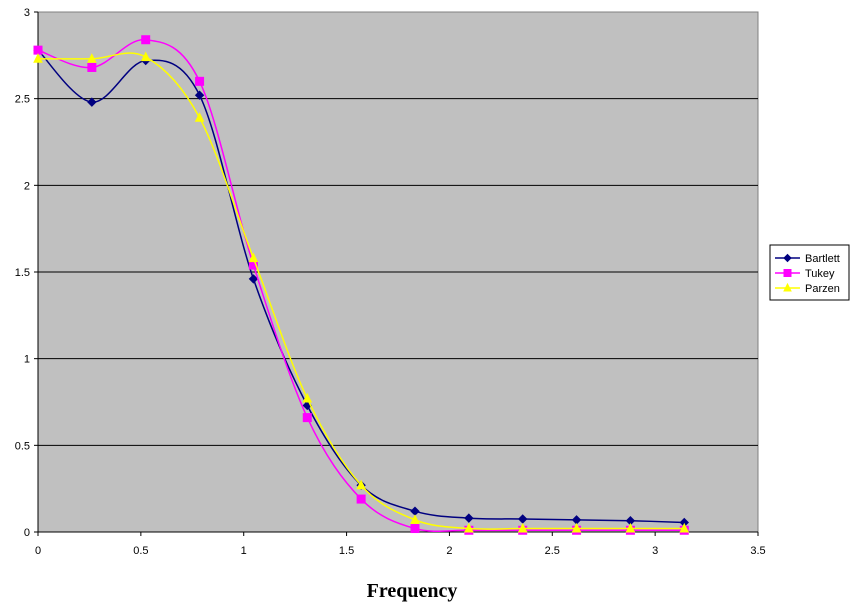  What do you see at coordinates (27, 13) in the screenshot?
I see `y-tick-label: 3` at bounding box center [27, 13].